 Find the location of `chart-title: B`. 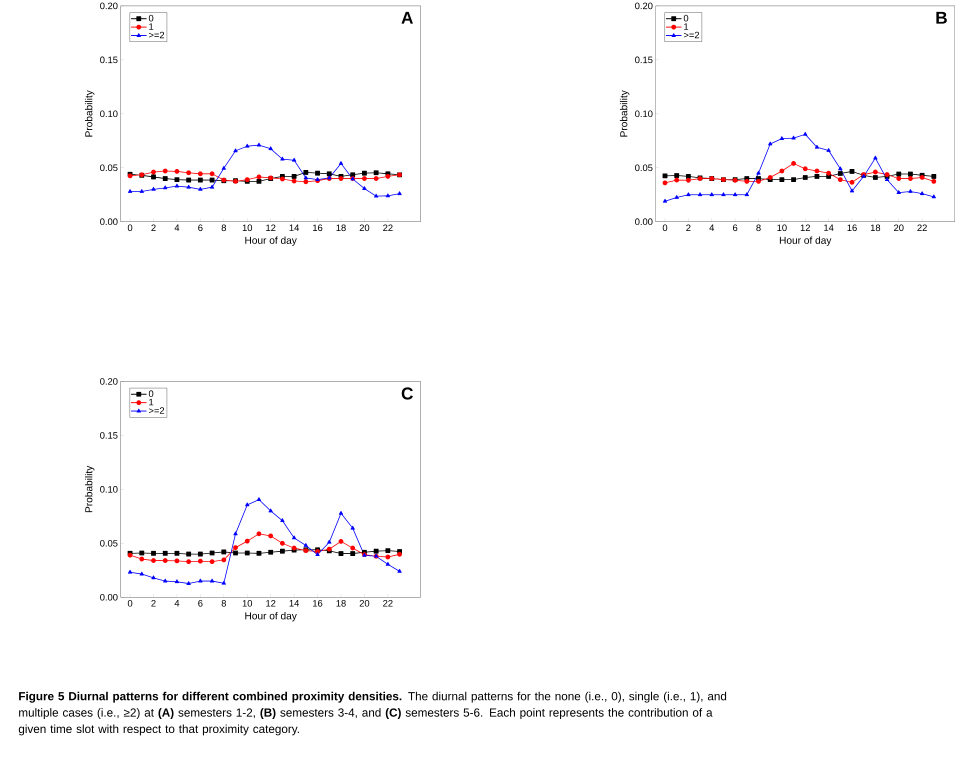

chart-title: B is located at coordinates (941, 18).